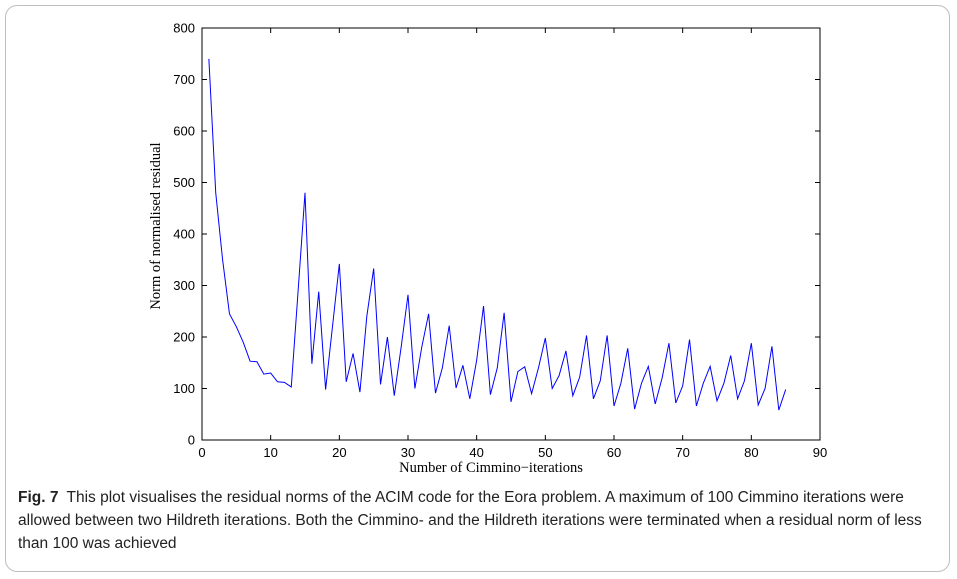 The width and height of the screenshot is (957, 579). Describe the element at coordinates (476, 452) in the screenshot. I see `x-tick-label: 40` at that location.